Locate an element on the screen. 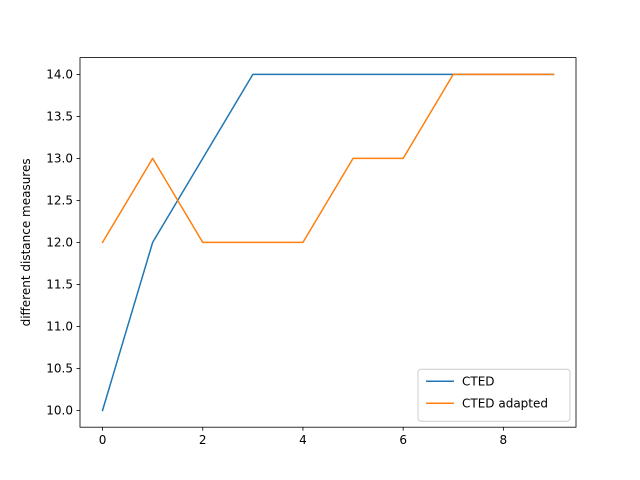 The height and width of the screenshot is (480, 640). y-tick-label: 10.5 is located at coordinates (59, 369).